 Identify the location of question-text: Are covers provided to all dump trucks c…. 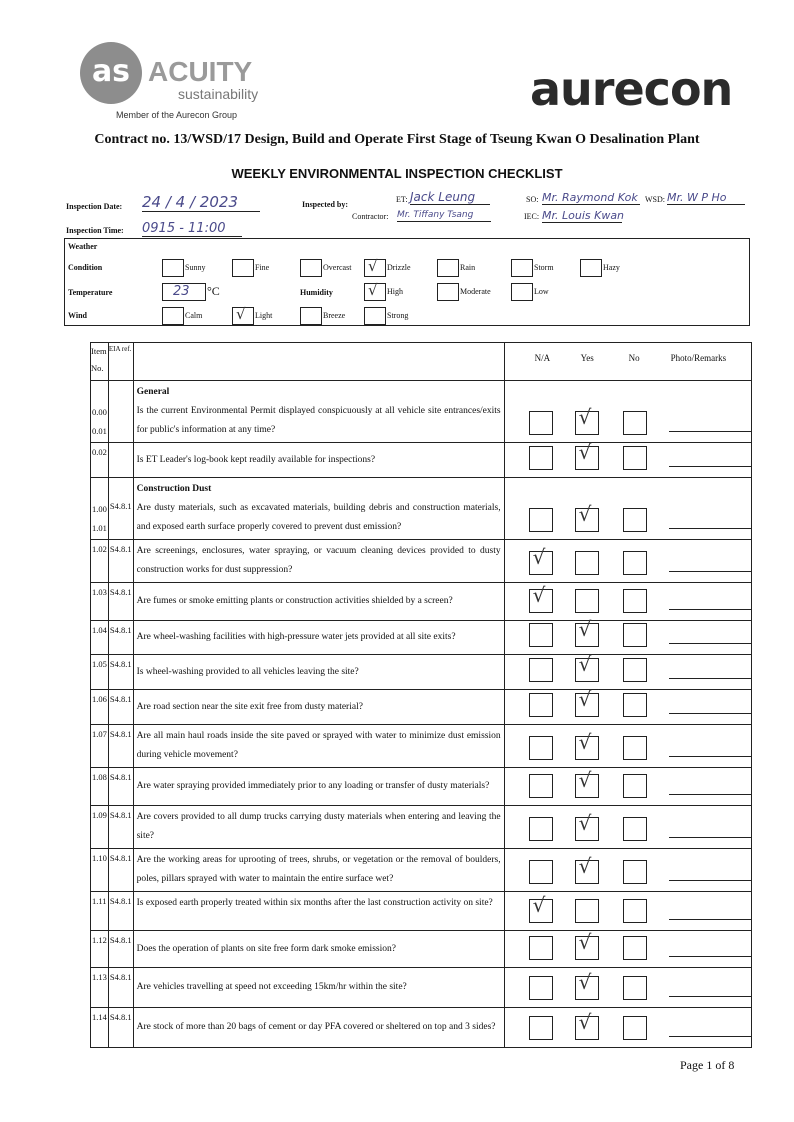
(318, 826).